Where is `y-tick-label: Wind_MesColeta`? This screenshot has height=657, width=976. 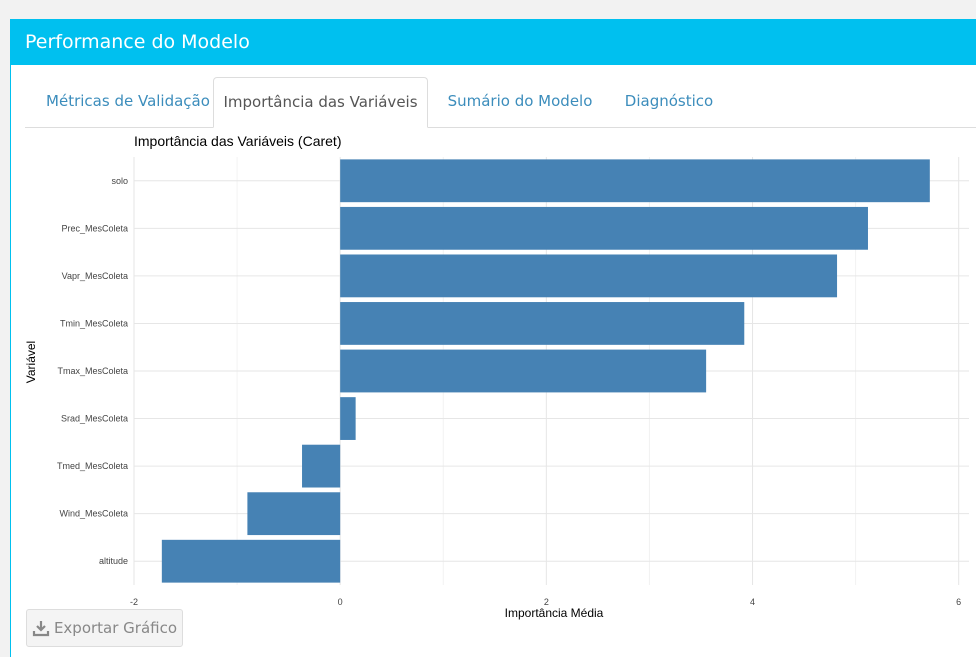 y-tick-label: Wind_MesColeta is located at coordinates (93, 514).